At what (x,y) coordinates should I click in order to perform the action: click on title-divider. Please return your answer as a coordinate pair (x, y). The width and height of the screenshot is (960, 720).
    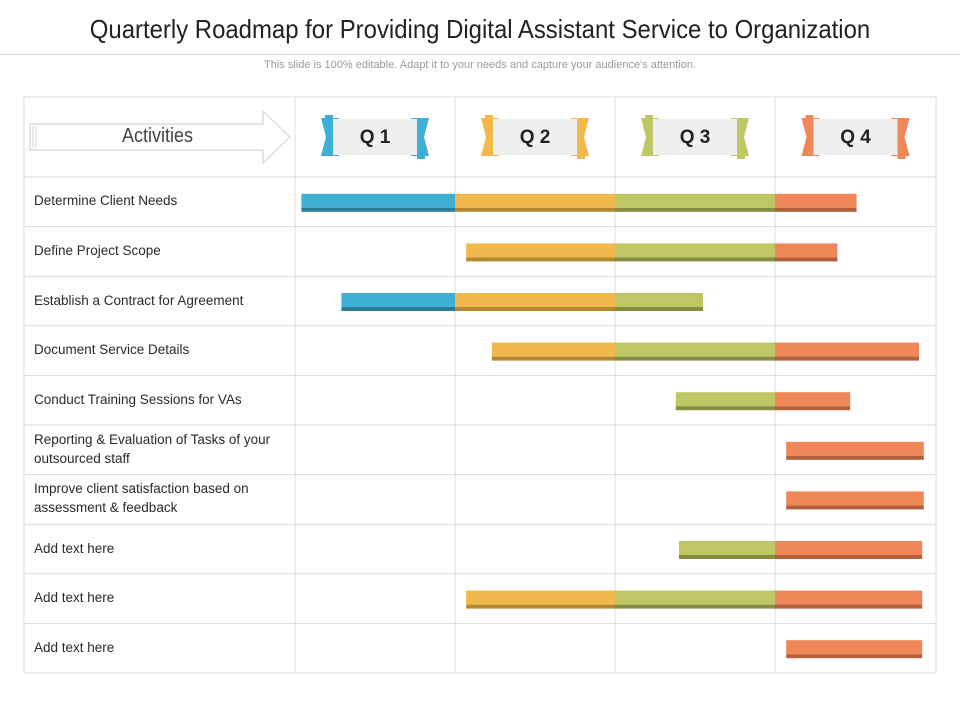
    Looking at the image, I should click on (480, 54).